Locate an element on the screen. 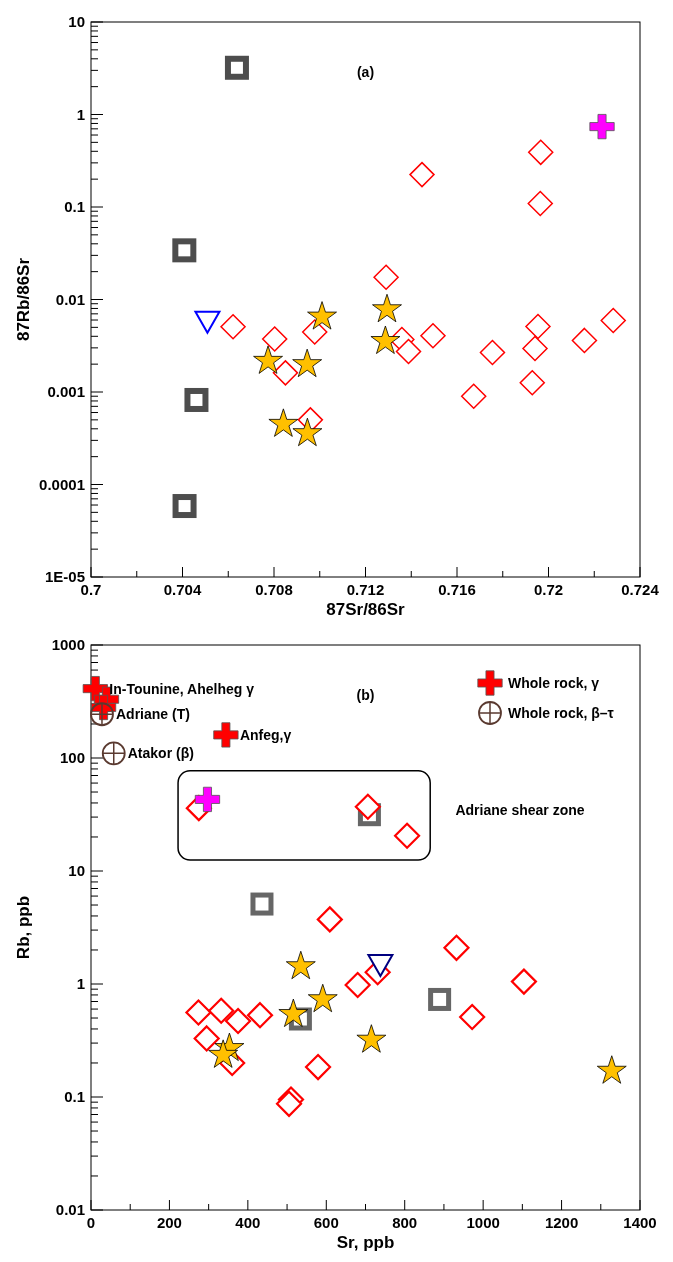 The height and width of the screenshot is (1262, 673). x-tick-label: 0.708 is located at coordinates (274, 589).